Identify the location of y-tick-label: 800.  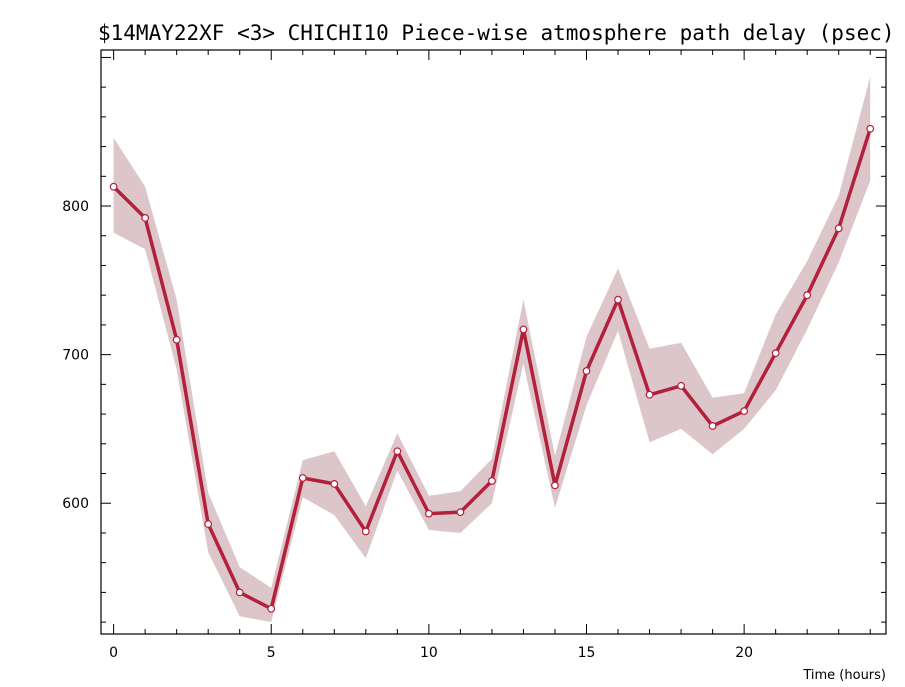
(75, 207).